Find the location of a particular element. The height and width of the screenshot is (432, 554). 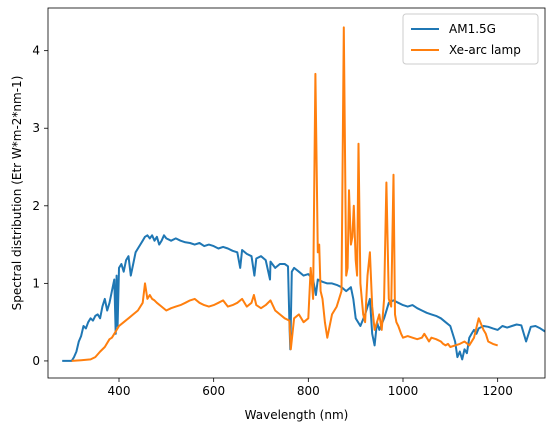

y-axis-label: Spectral distribution (Etr W*m-2*nm-1) is located at coordinates (17, 193).